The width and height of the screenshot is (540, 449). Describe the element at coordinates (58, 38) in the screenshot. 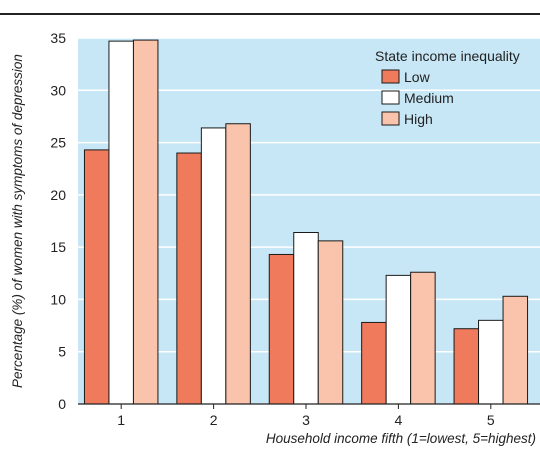

I see `y-tick-label: 35` at that location.